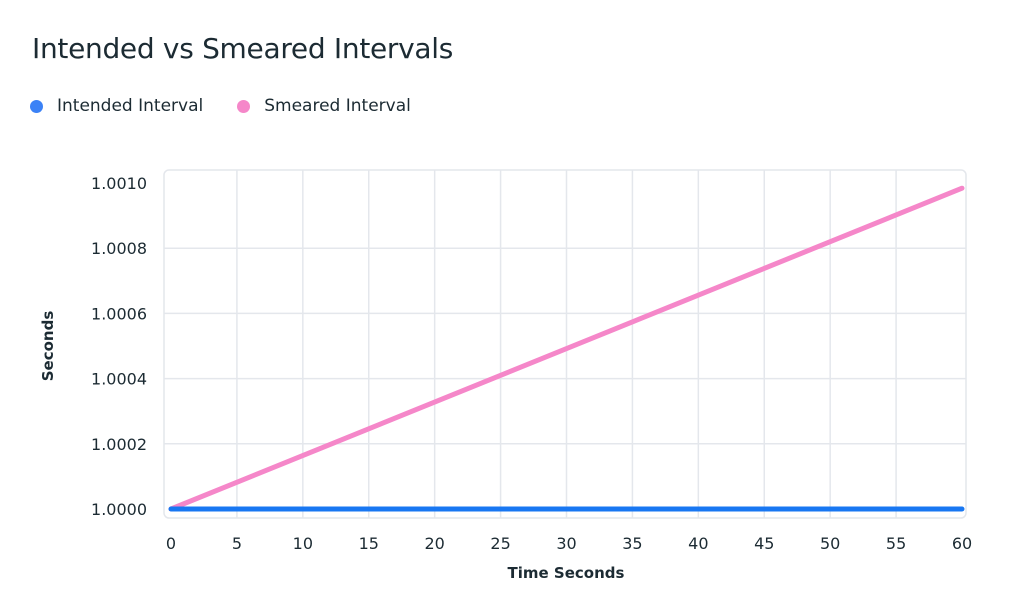 The height and width of the screenshot is (616, 1023). What do you see at coordinates (119, 509) in the screenshot?
I see `y-tick-label: 1.0000` at bounding box center [119, 509].